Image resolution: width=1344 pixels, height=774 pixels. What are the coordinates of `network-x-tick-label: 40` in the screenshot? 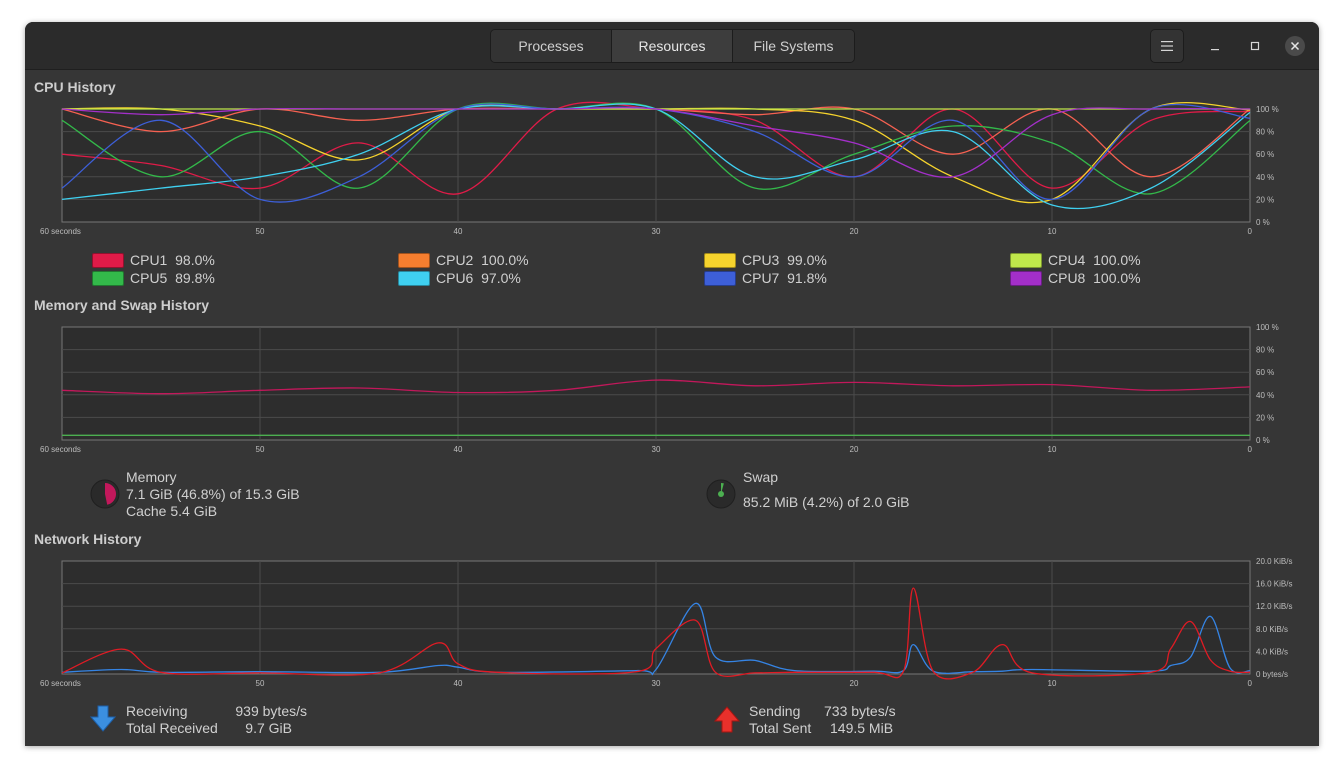 It's located at (458, 683).